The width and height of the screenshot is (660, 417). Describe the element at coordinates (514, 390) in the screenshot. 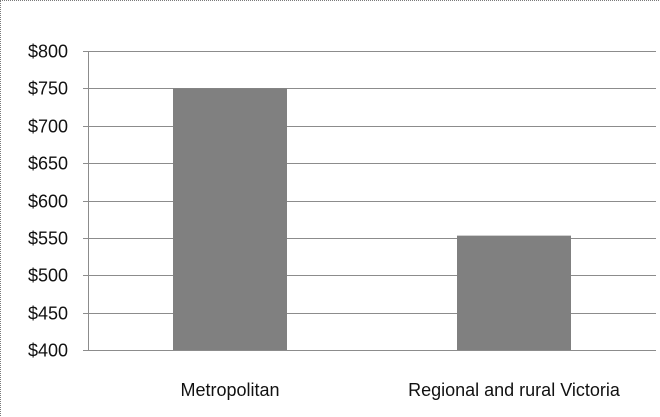

I see `x-category-label: Regional and rural Victoria` at that location.